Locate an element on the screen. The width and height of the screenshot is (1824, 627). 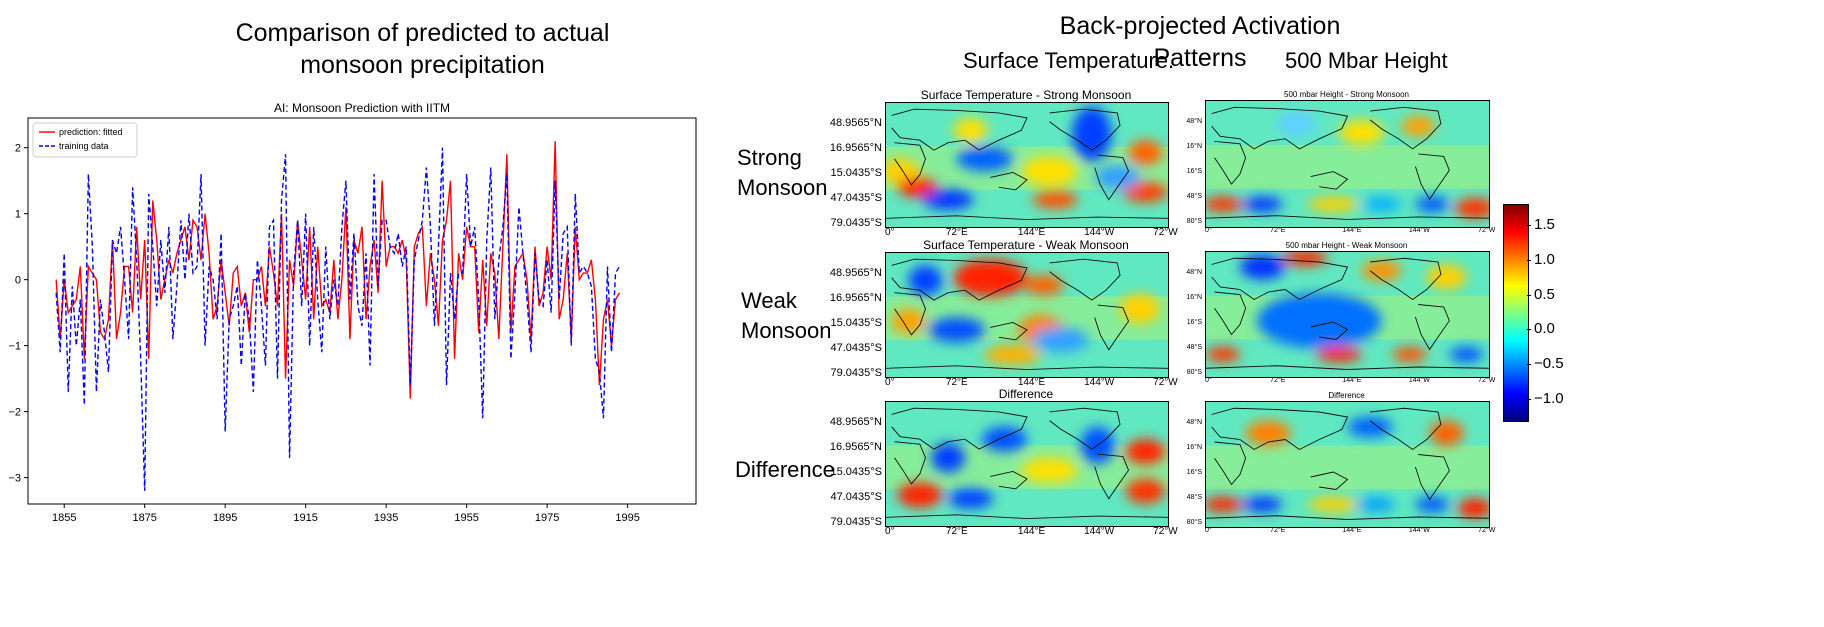
legend-label: prediction: fitted is located at coordinates (91, 132).